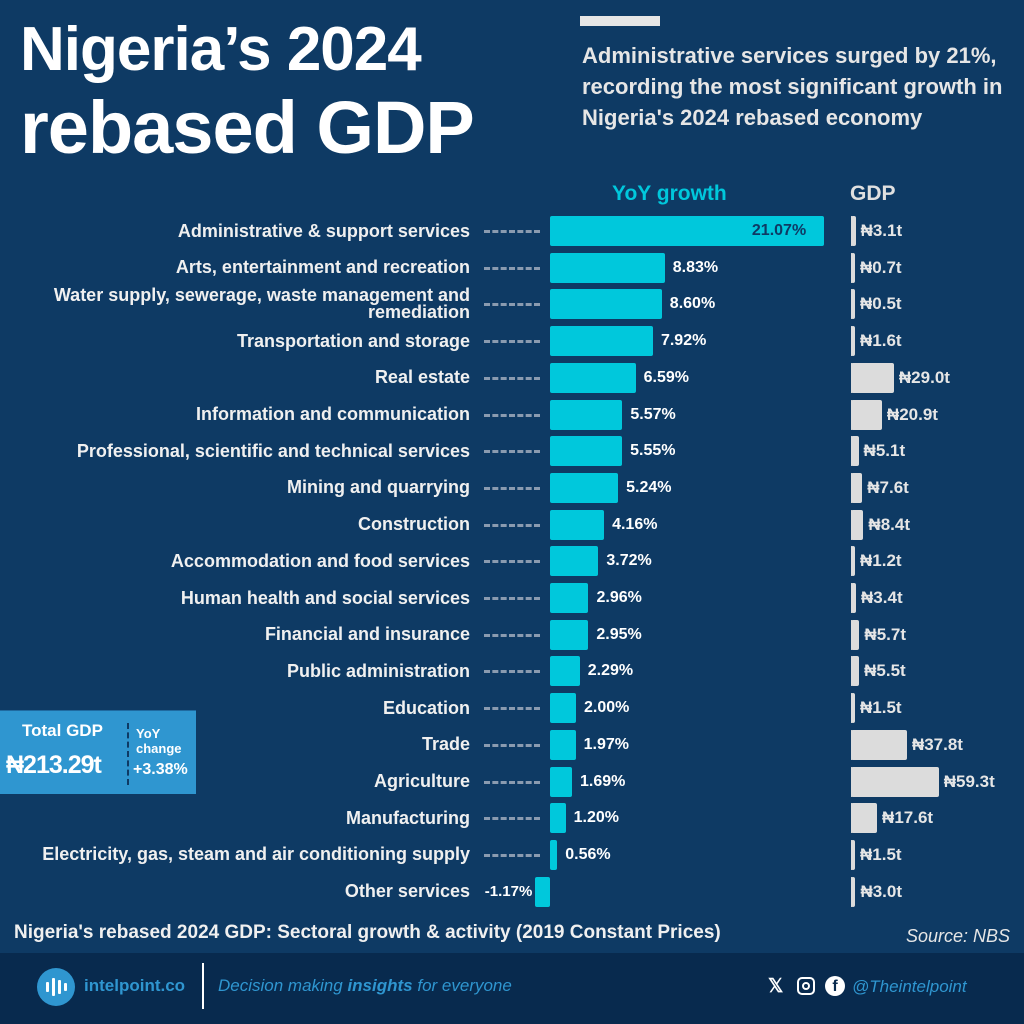 This screenshot has width=1024, height=1024. What do you see at coordinates (607, 708) in the screenshot?
I see `yoy-value-label: 2.00%` at bounding box center [607, 708].